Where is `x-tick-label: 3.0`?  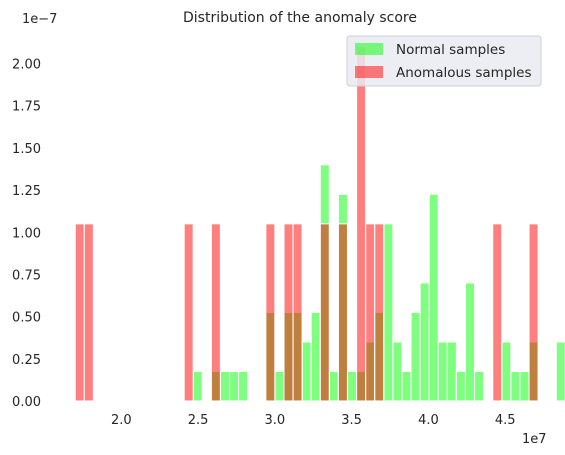 x-tick-label: 3.0 is located at coordinates (275, 420).